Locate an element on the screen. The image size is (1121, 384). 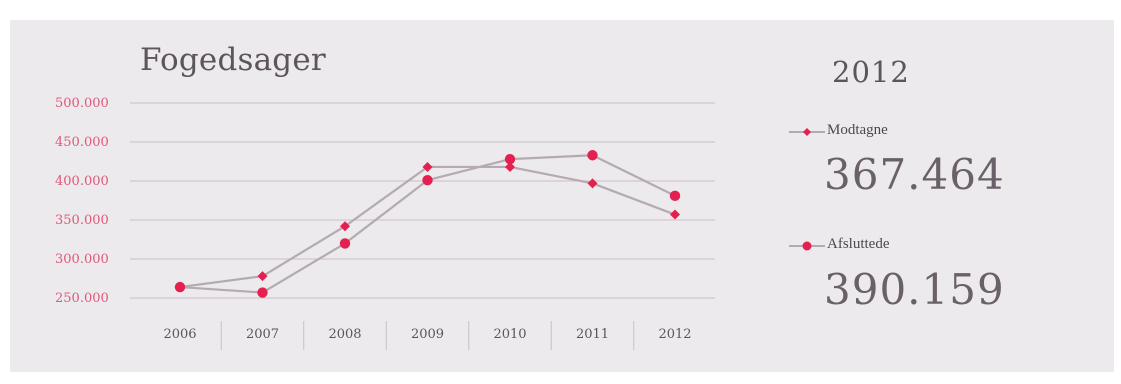
y-tick-label: 300.000 is located at coordinates (82, 259).